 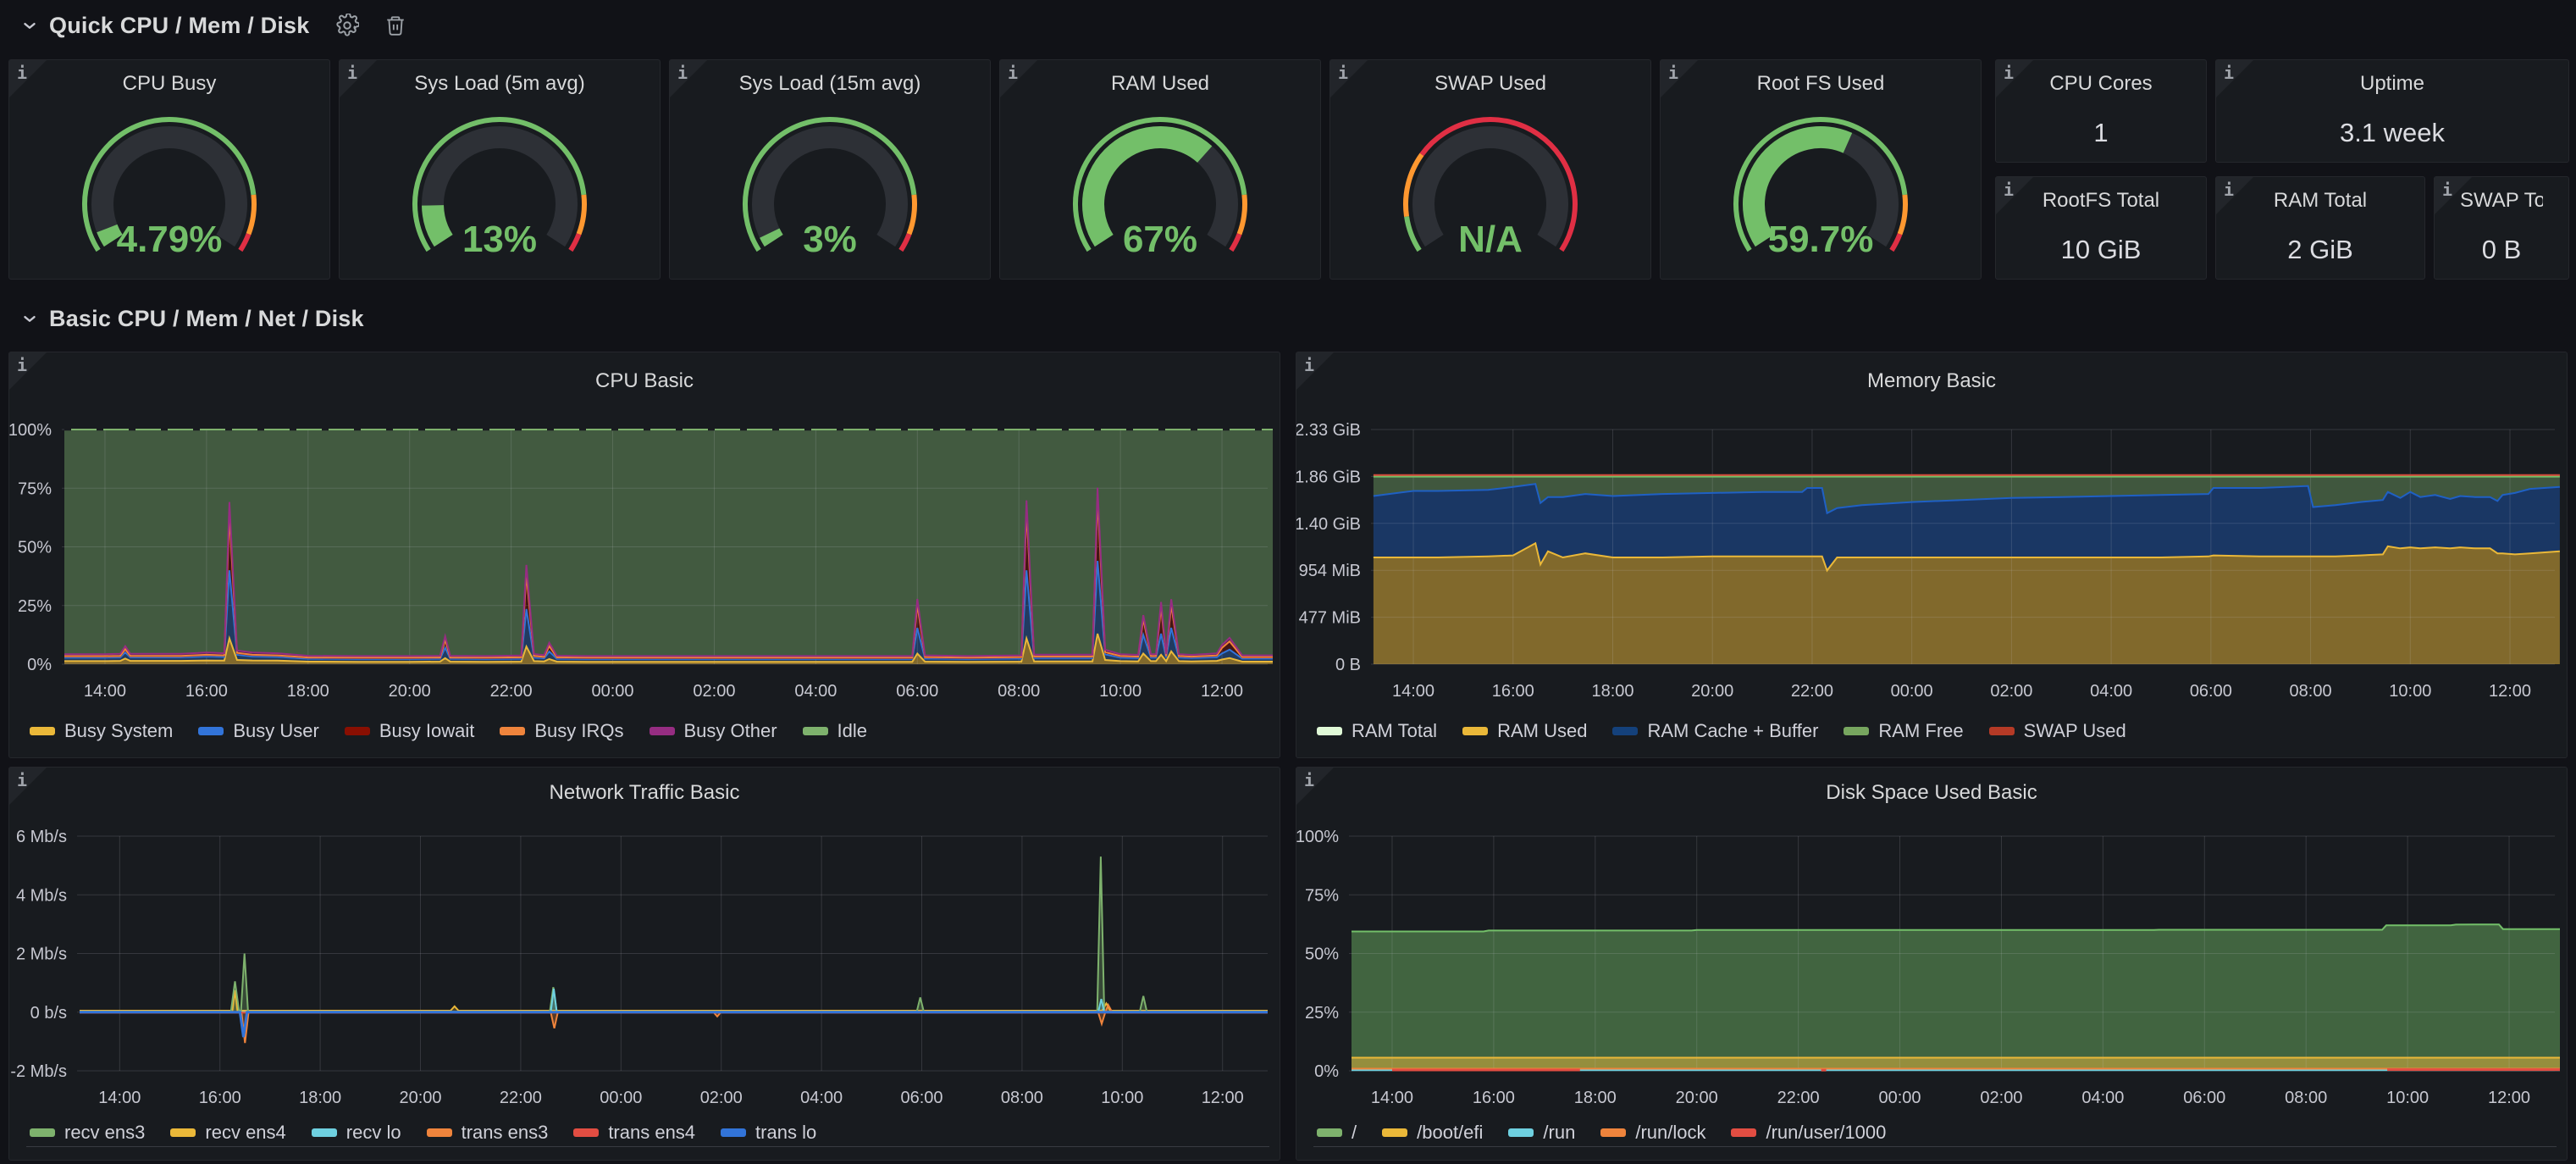 I want to click on legend-item-ram-free: RAM Free, so click(x=1904, y=731).